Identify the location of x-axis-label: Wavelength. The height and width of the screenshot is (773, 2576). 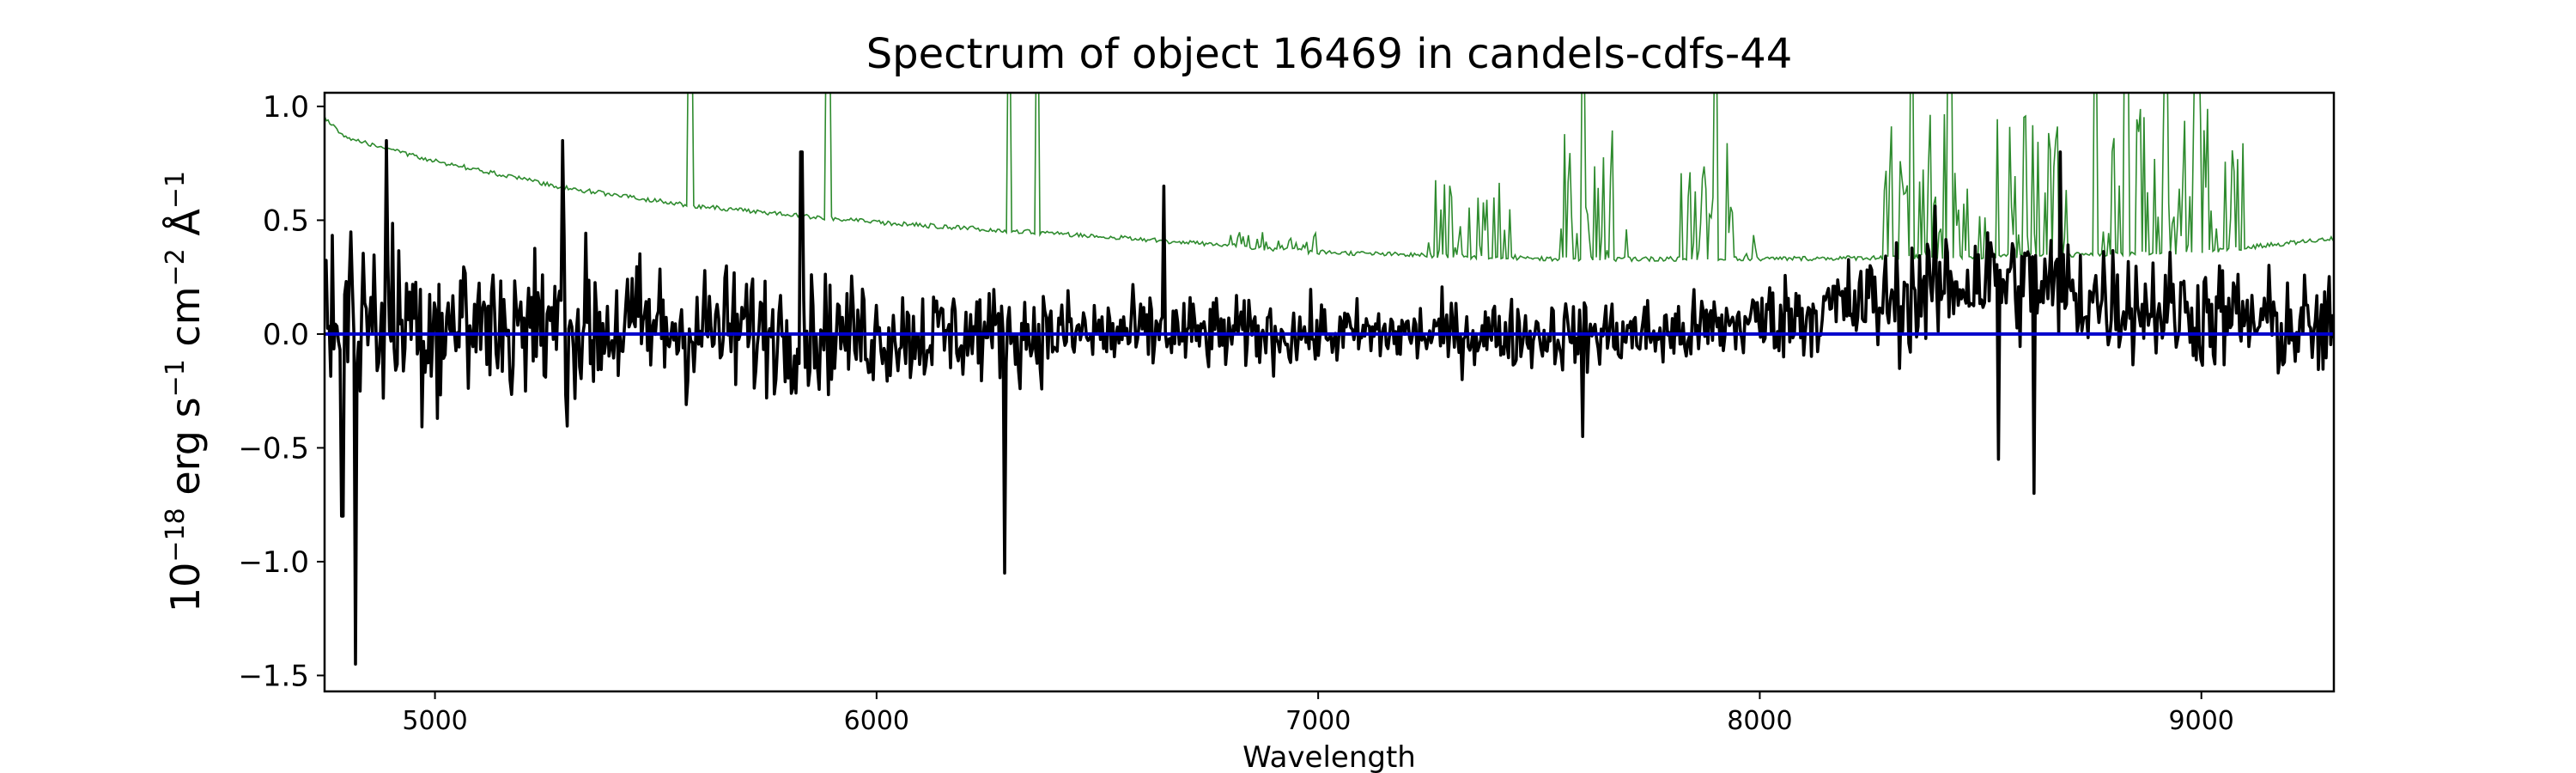
(1329, 756).